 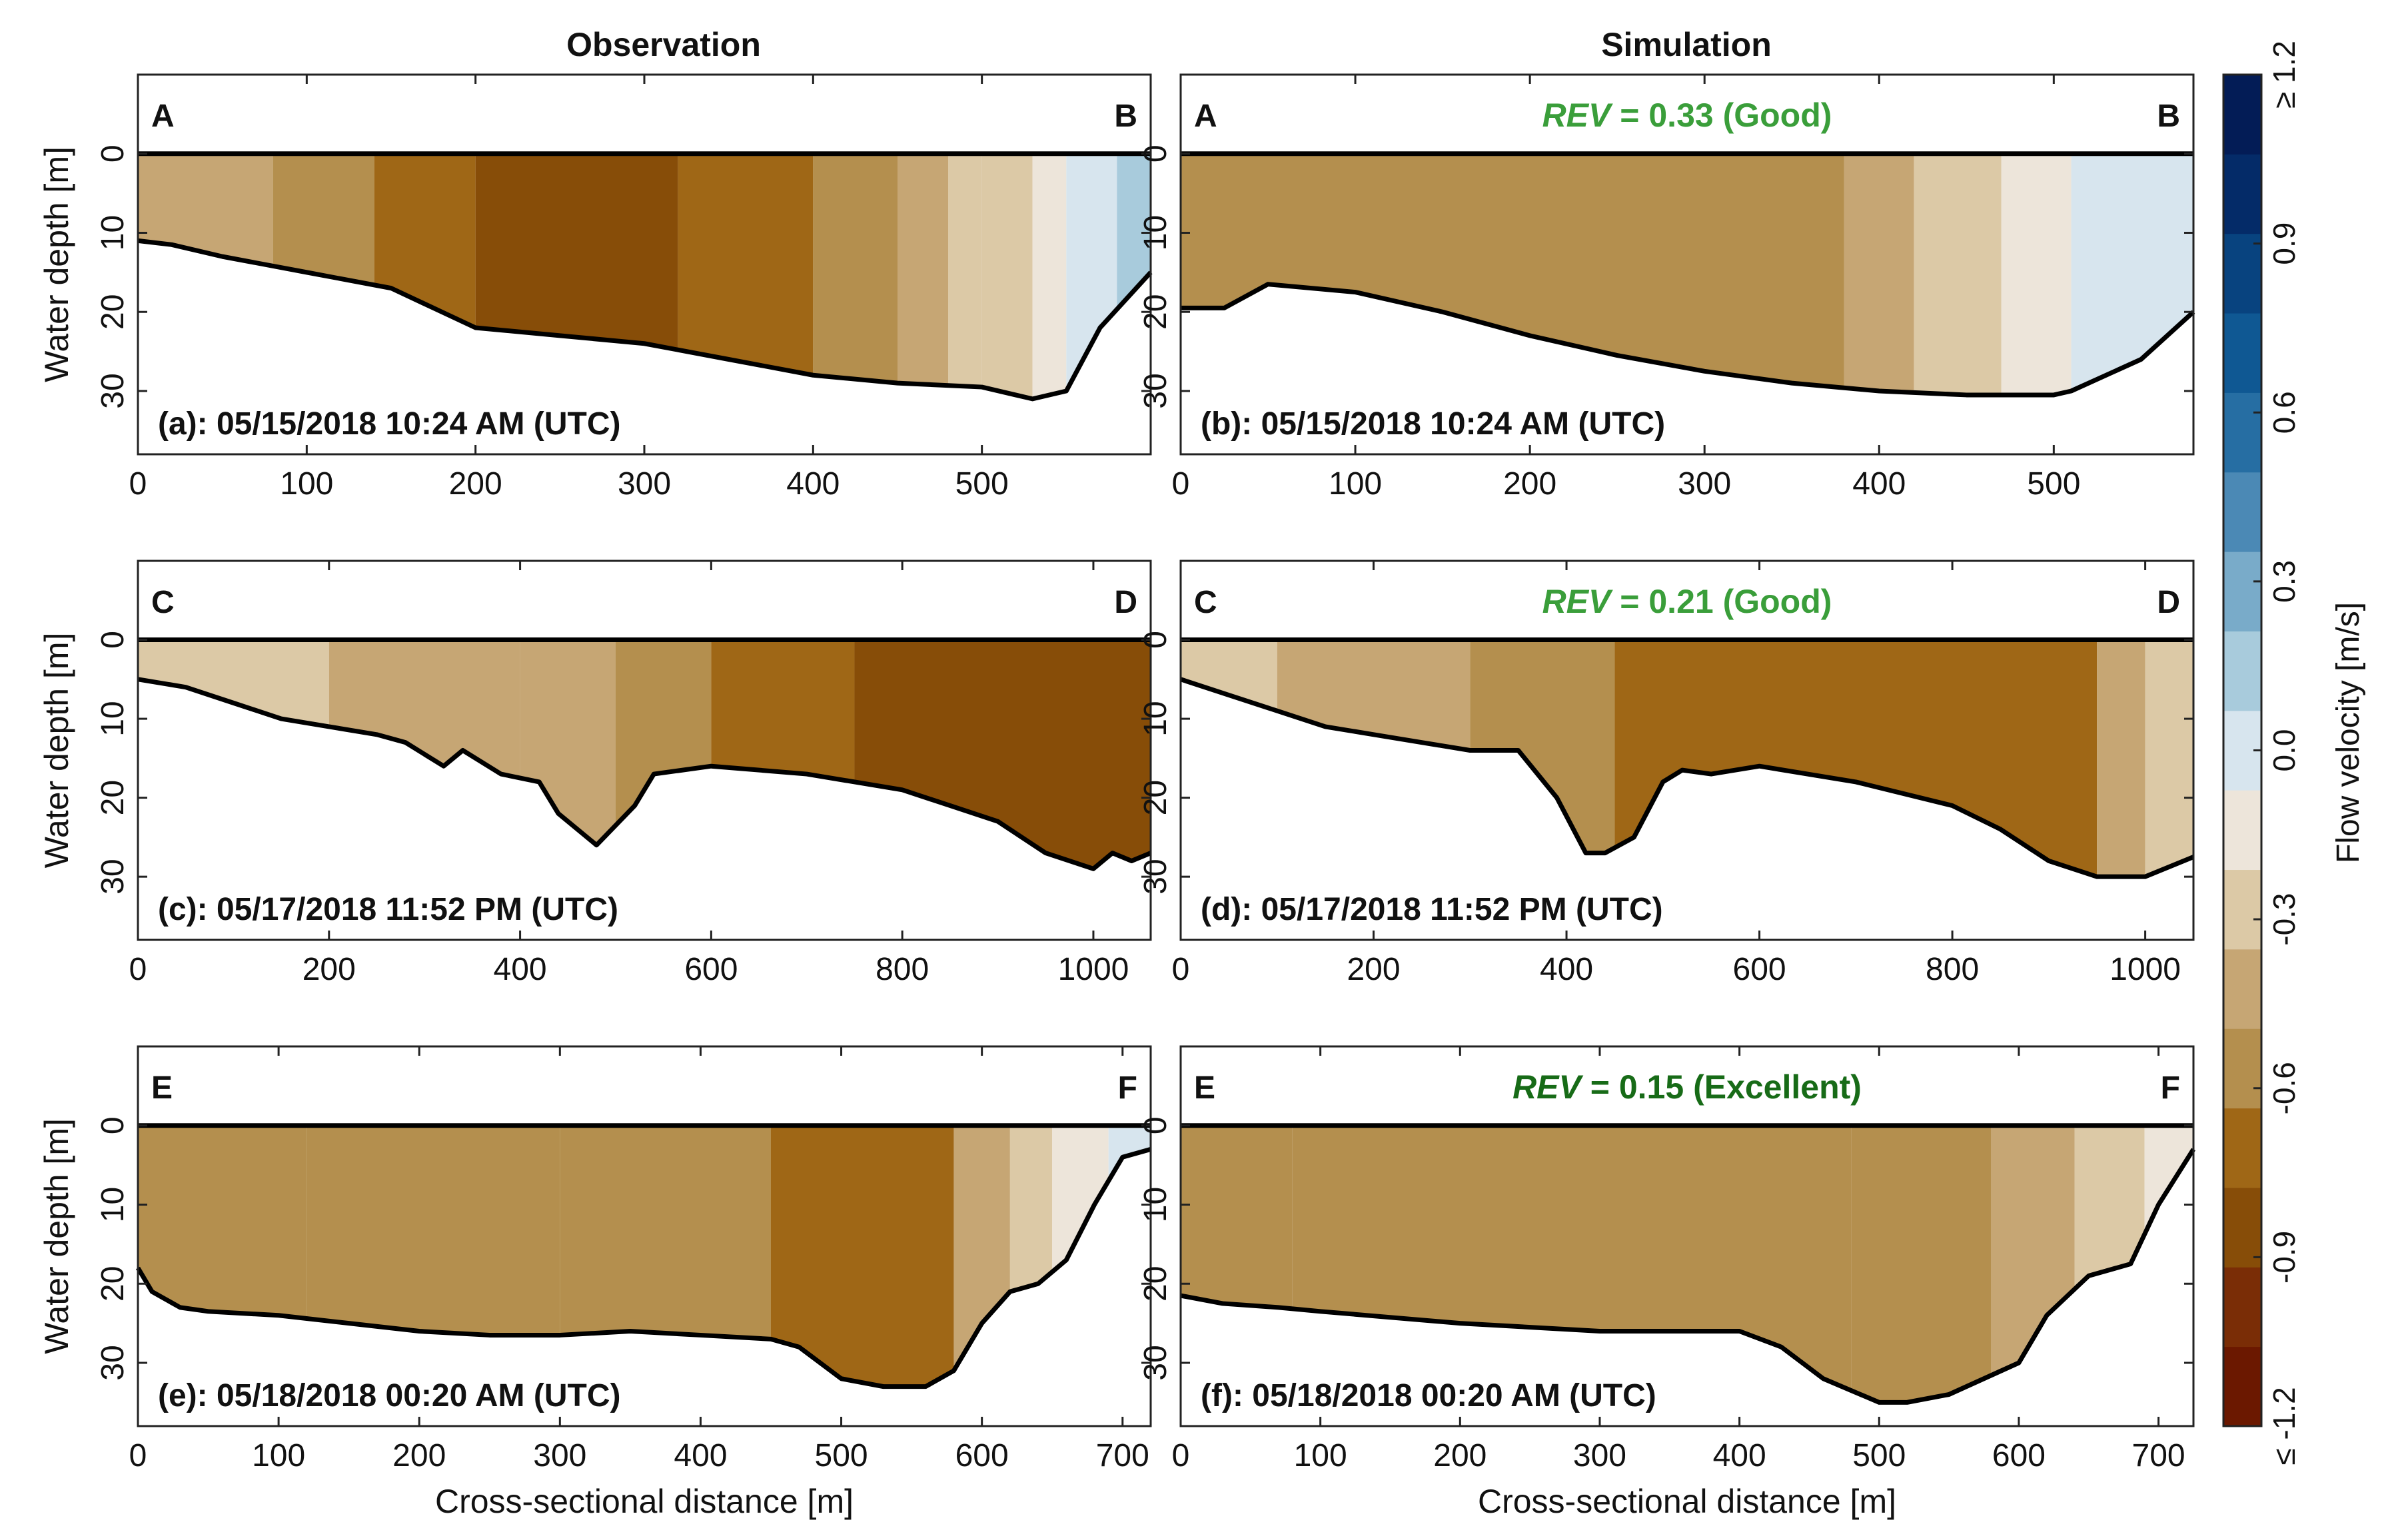 I want to click on colorbar-tick-label: ≤ -1.2, so click(x=2284, y=1426).